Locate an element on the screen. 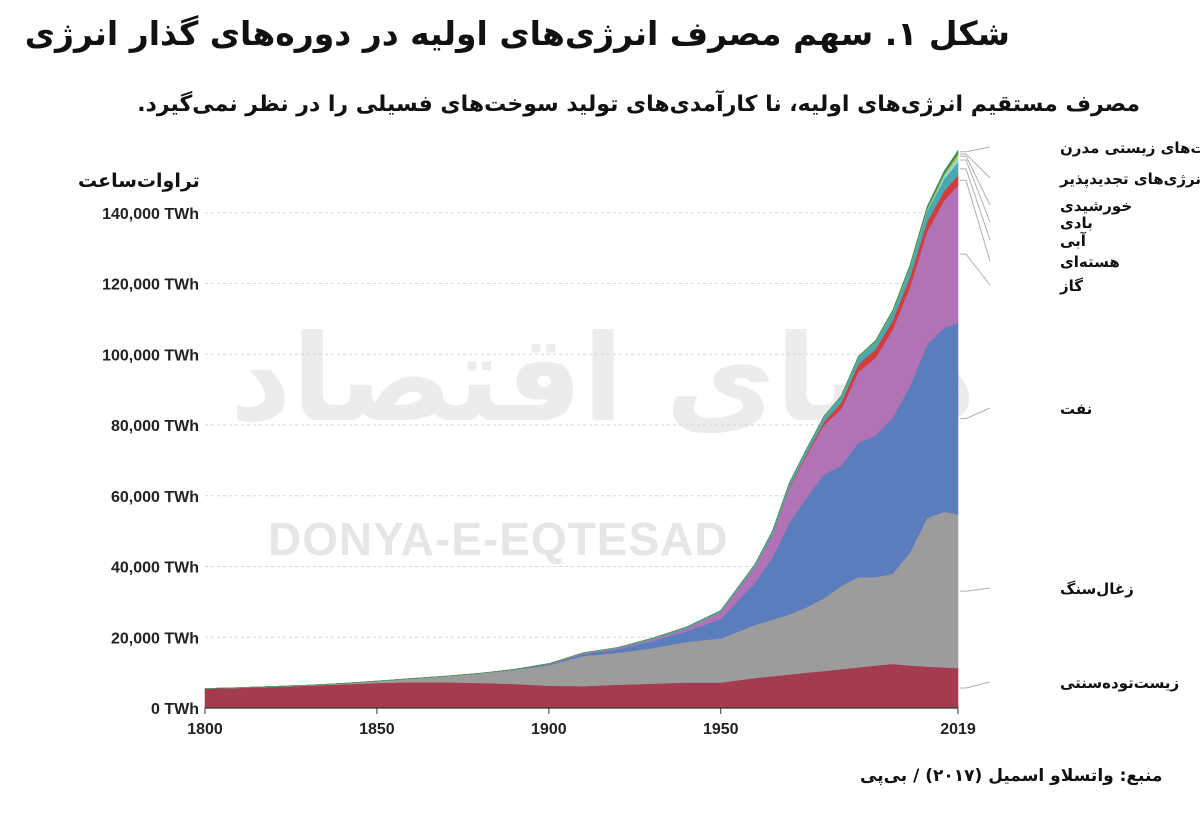  series-label: نفت is located at coordinates (1076, 409).